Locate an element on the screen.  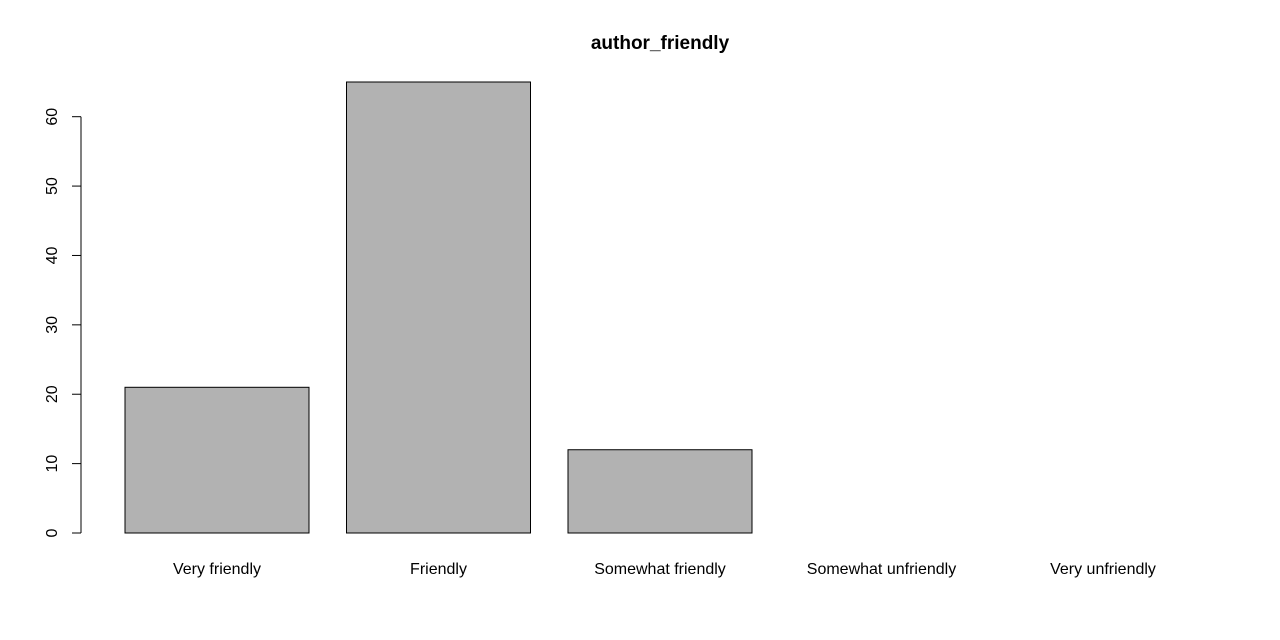
y-axis: 0 10 20 30 40 50 60 is located at coordinates (63, 322).